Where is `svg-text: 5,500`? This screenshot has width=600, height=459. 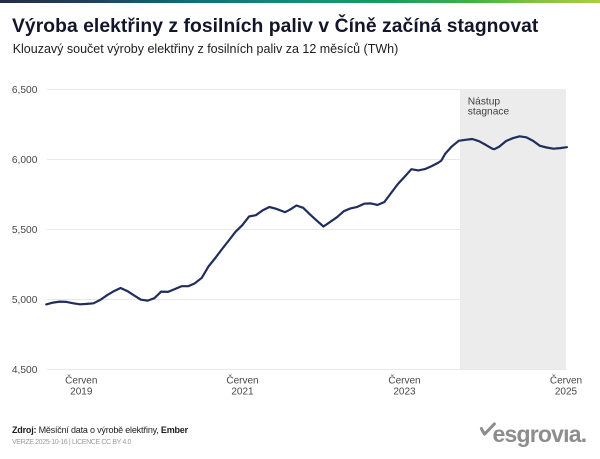 svg-text: 5,500 is located at coordinates (25, 230).